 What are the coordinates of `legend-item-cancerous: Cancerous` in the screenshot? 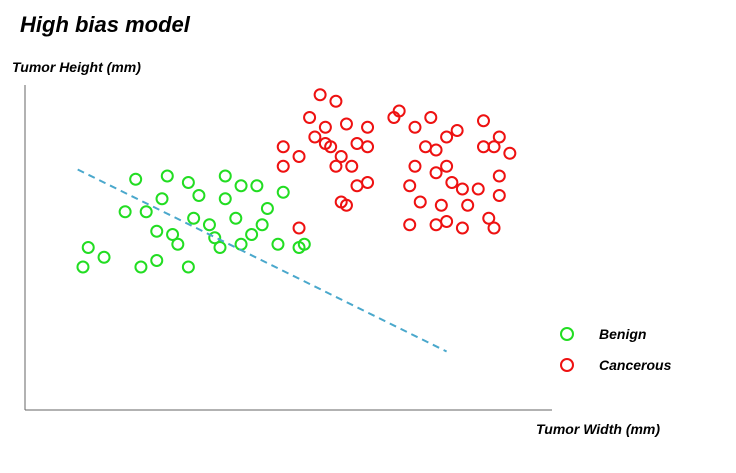 It's located at (615, 364).